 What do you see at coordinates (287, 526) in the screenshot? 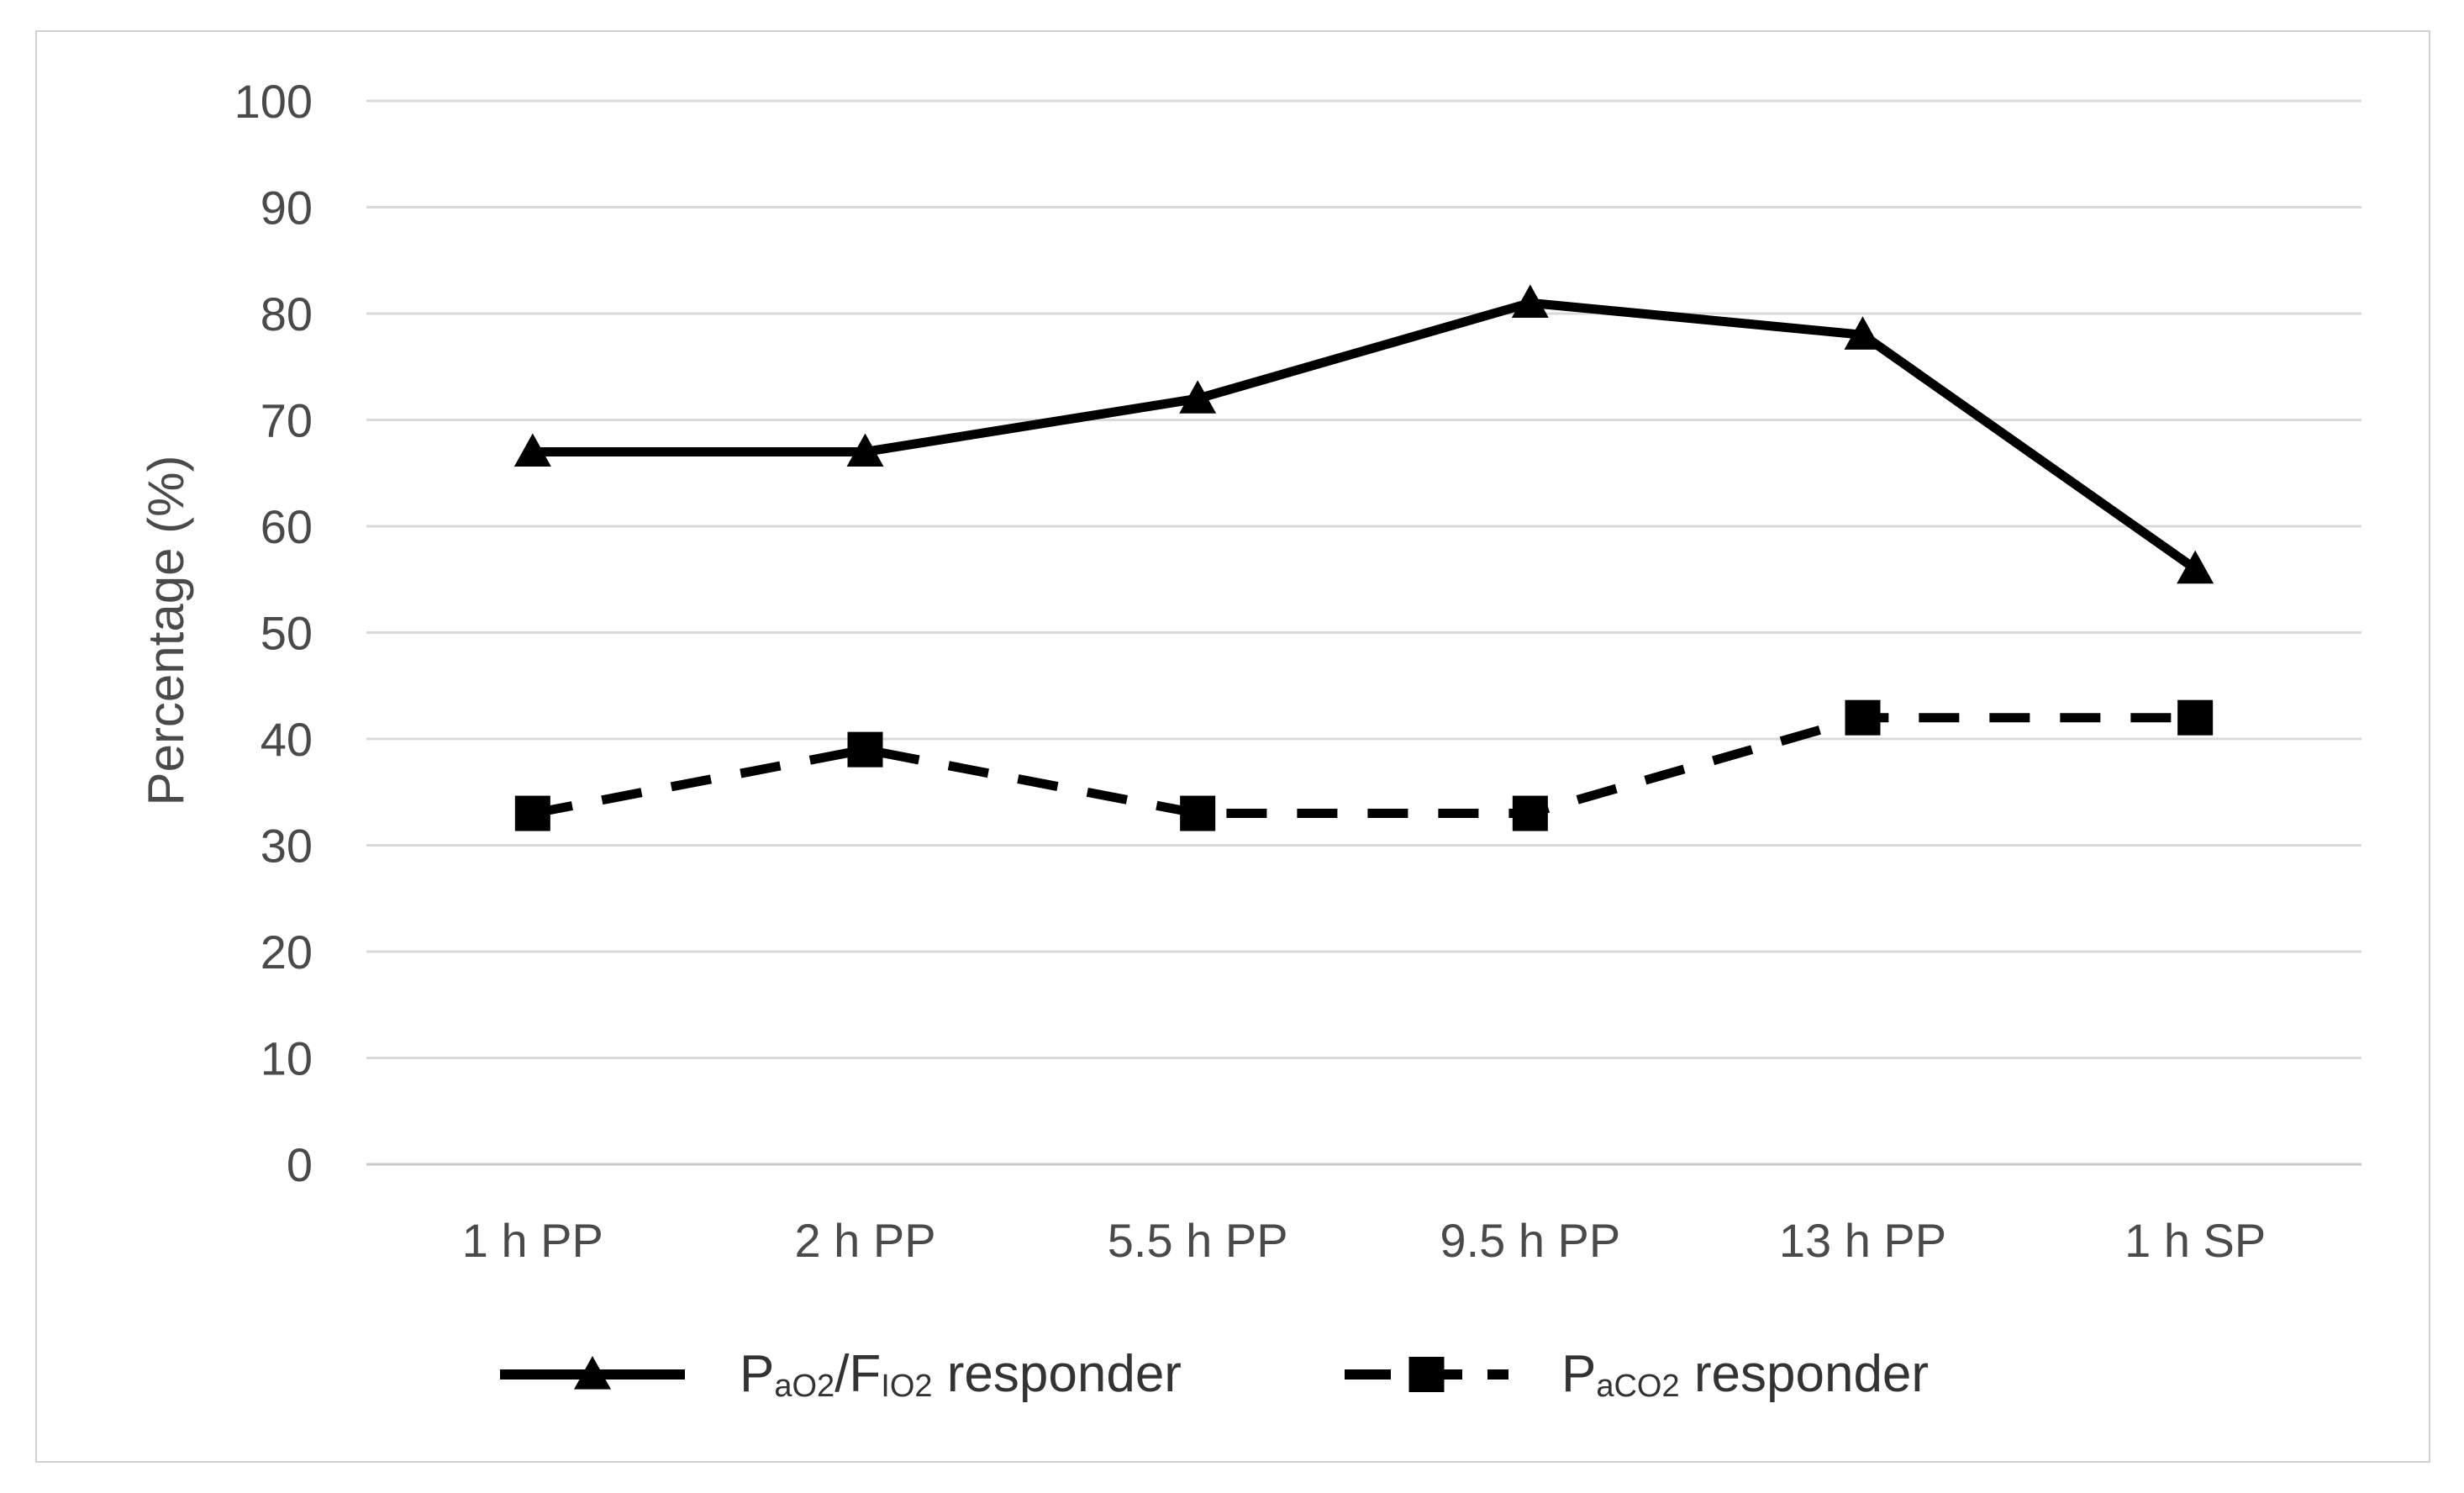
I see `y-tick-label: 60` at bounding box center [287, 526].